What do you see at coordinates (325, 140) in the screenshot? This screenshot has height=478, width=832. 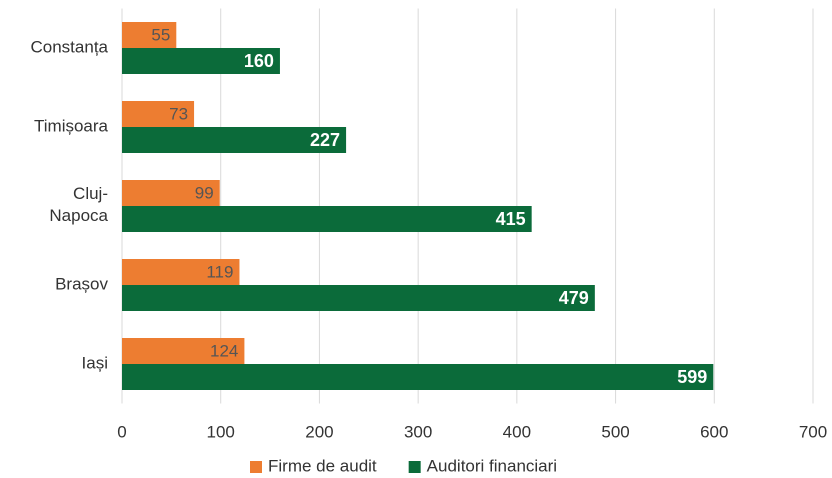 I see `value-label: 227` at bounding box center [325, 140].